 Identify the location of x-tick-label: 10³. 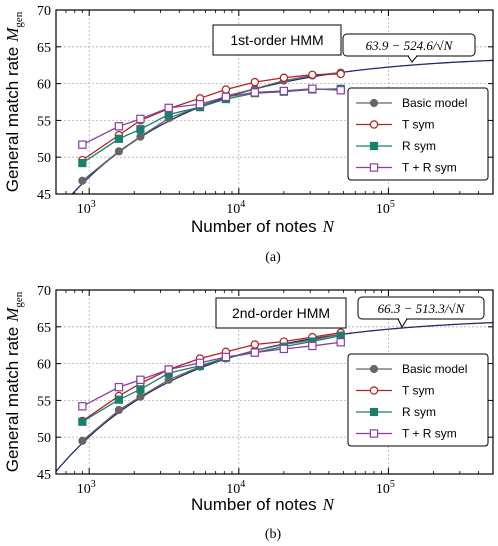
(86, 208).